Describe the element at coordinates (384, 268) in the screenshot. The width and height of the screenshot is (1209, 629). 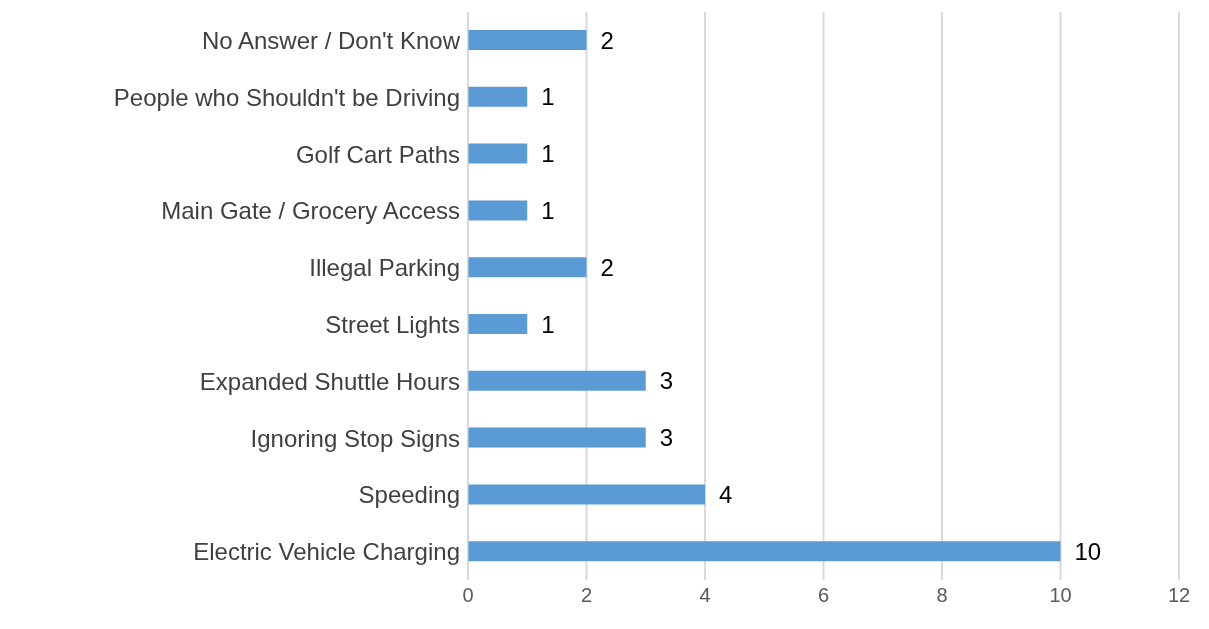
I see `y-tick-label: Illegal Parking` at that location.